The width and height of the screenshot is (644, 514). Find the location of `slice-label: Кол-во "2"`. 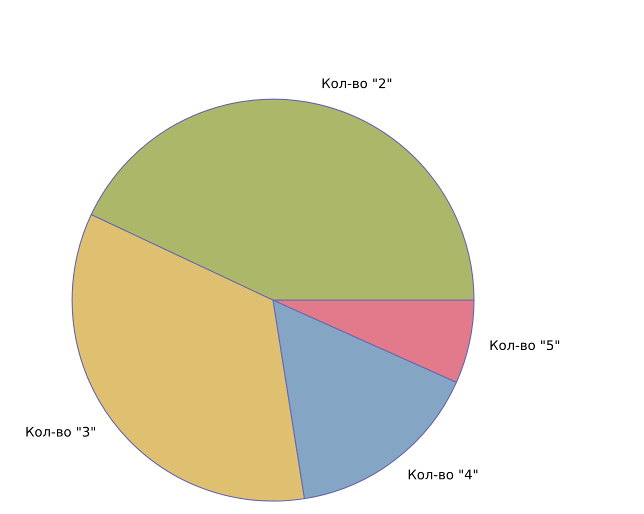

slice-label: Кол-во "2" is located at coordinates (357, 83).